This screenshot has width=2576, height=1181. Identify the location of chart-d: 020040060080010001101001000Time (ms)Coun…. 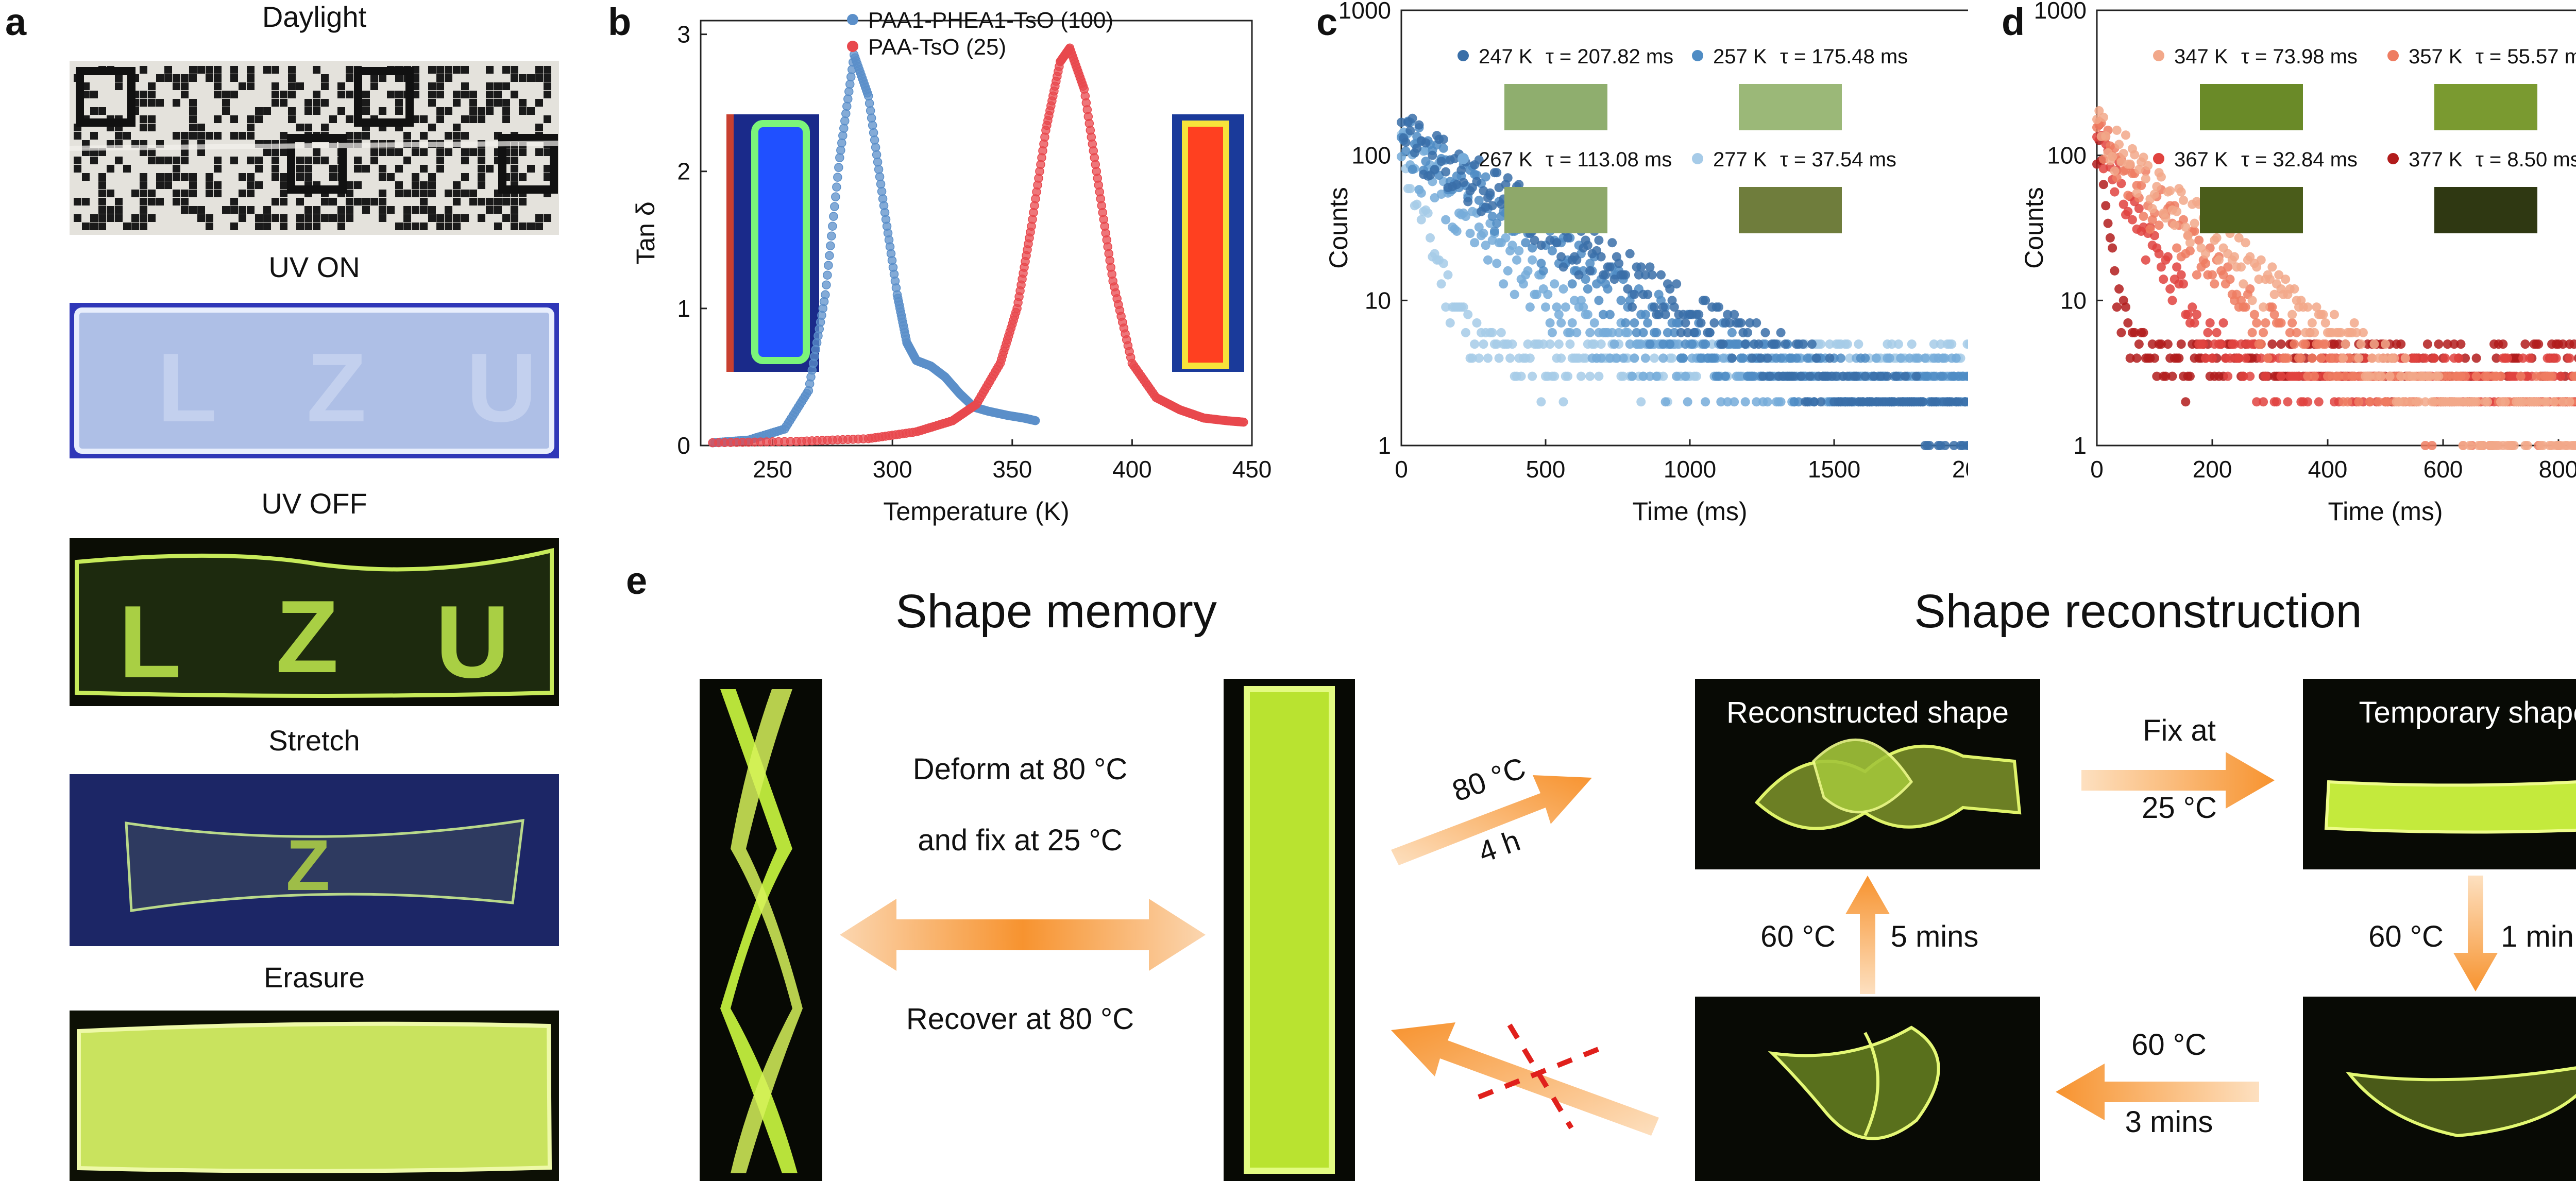
(2298, 263).